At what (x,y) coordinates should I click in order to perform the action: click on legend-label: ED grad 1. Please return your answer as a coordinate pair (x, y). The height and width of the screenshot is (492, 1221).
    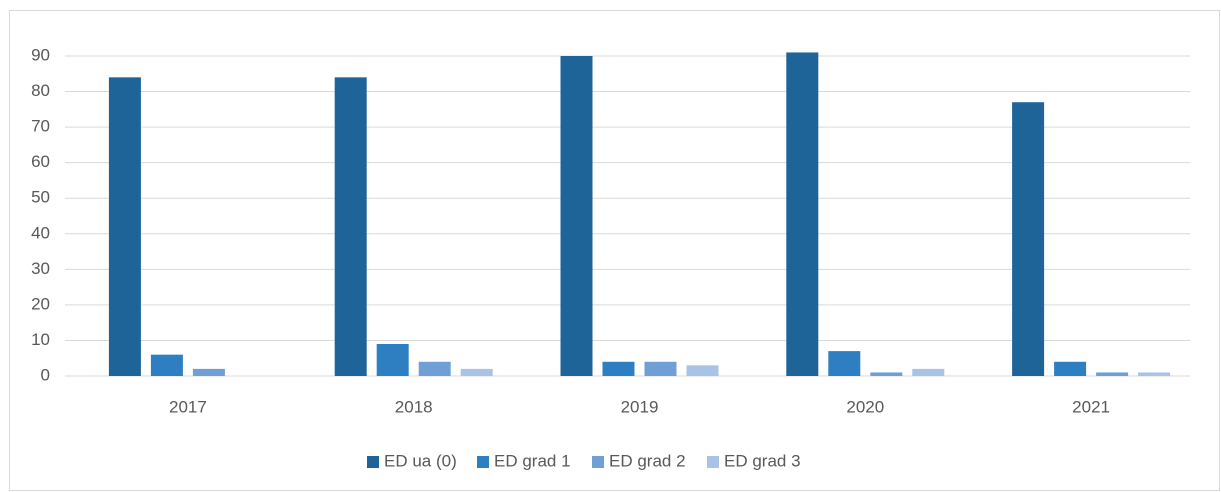
    Looking at the image, I should click on (532, 460).